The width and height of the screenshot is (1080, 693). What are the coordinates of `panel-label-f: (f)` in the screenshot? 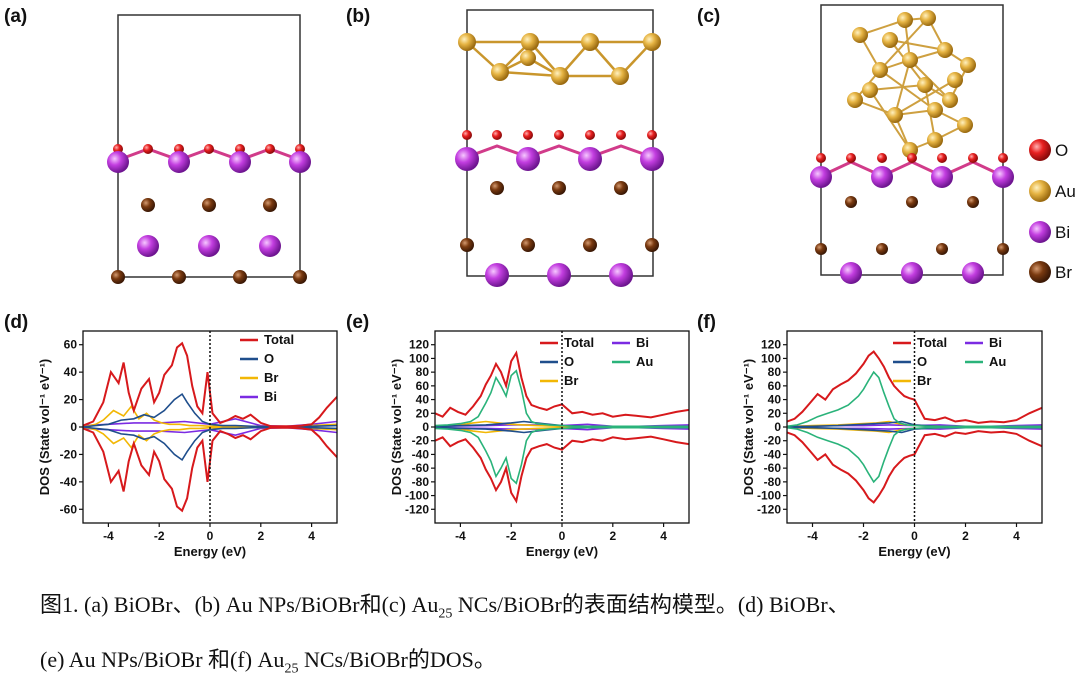 It's located at (706, 322).